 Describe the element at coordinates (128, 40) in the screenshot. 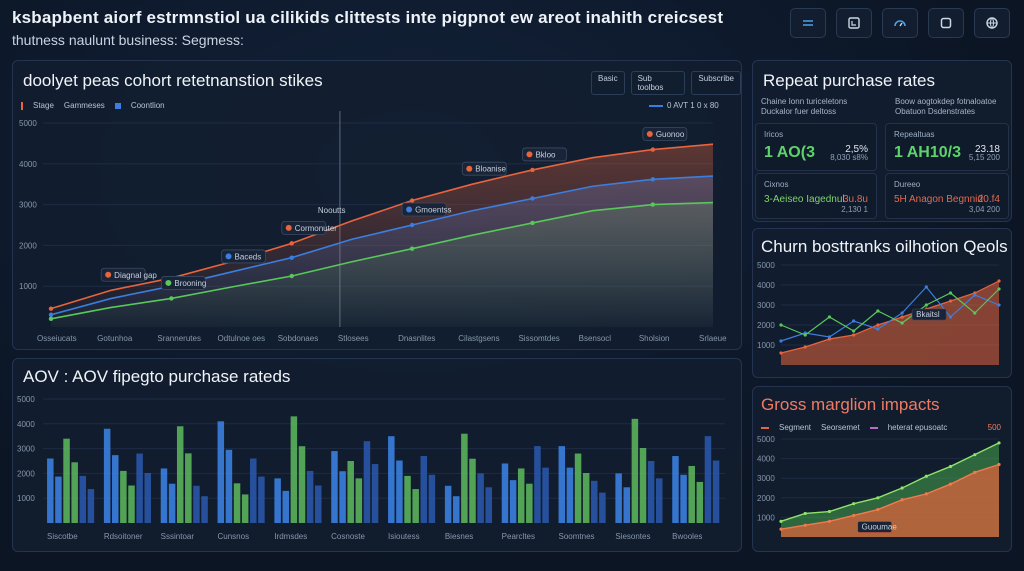

I see `page-subtitle: thutness naulunt business: Segmess:` at that location.